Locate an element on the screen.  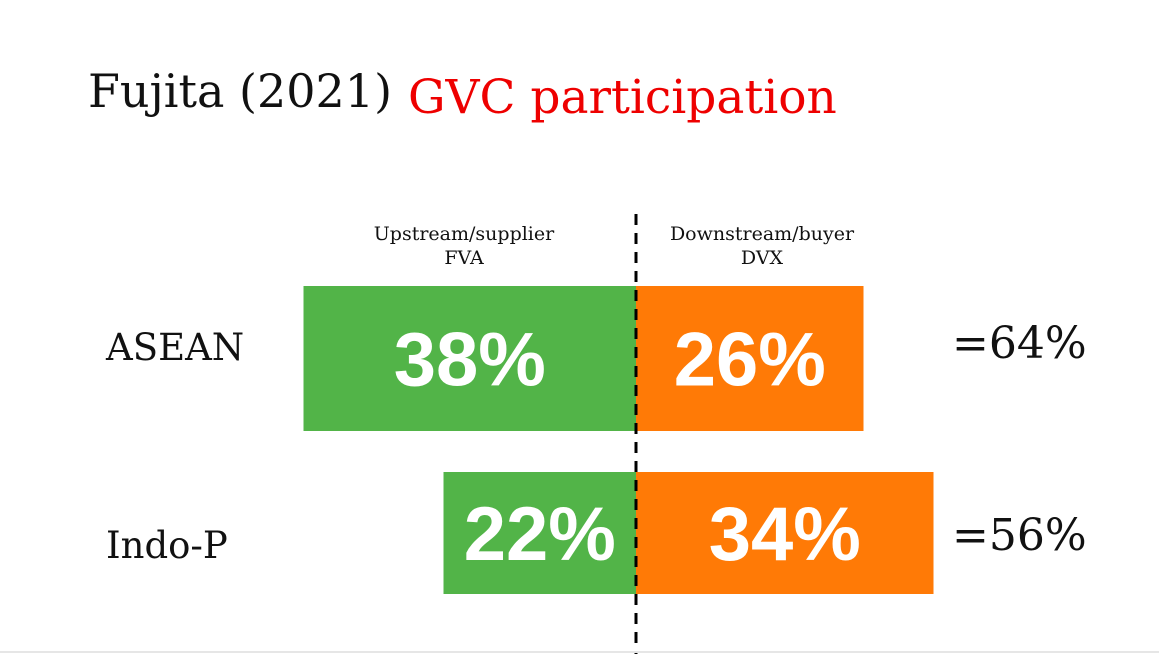
bar-downstream-indo-p is located at coordinates (785, 533).